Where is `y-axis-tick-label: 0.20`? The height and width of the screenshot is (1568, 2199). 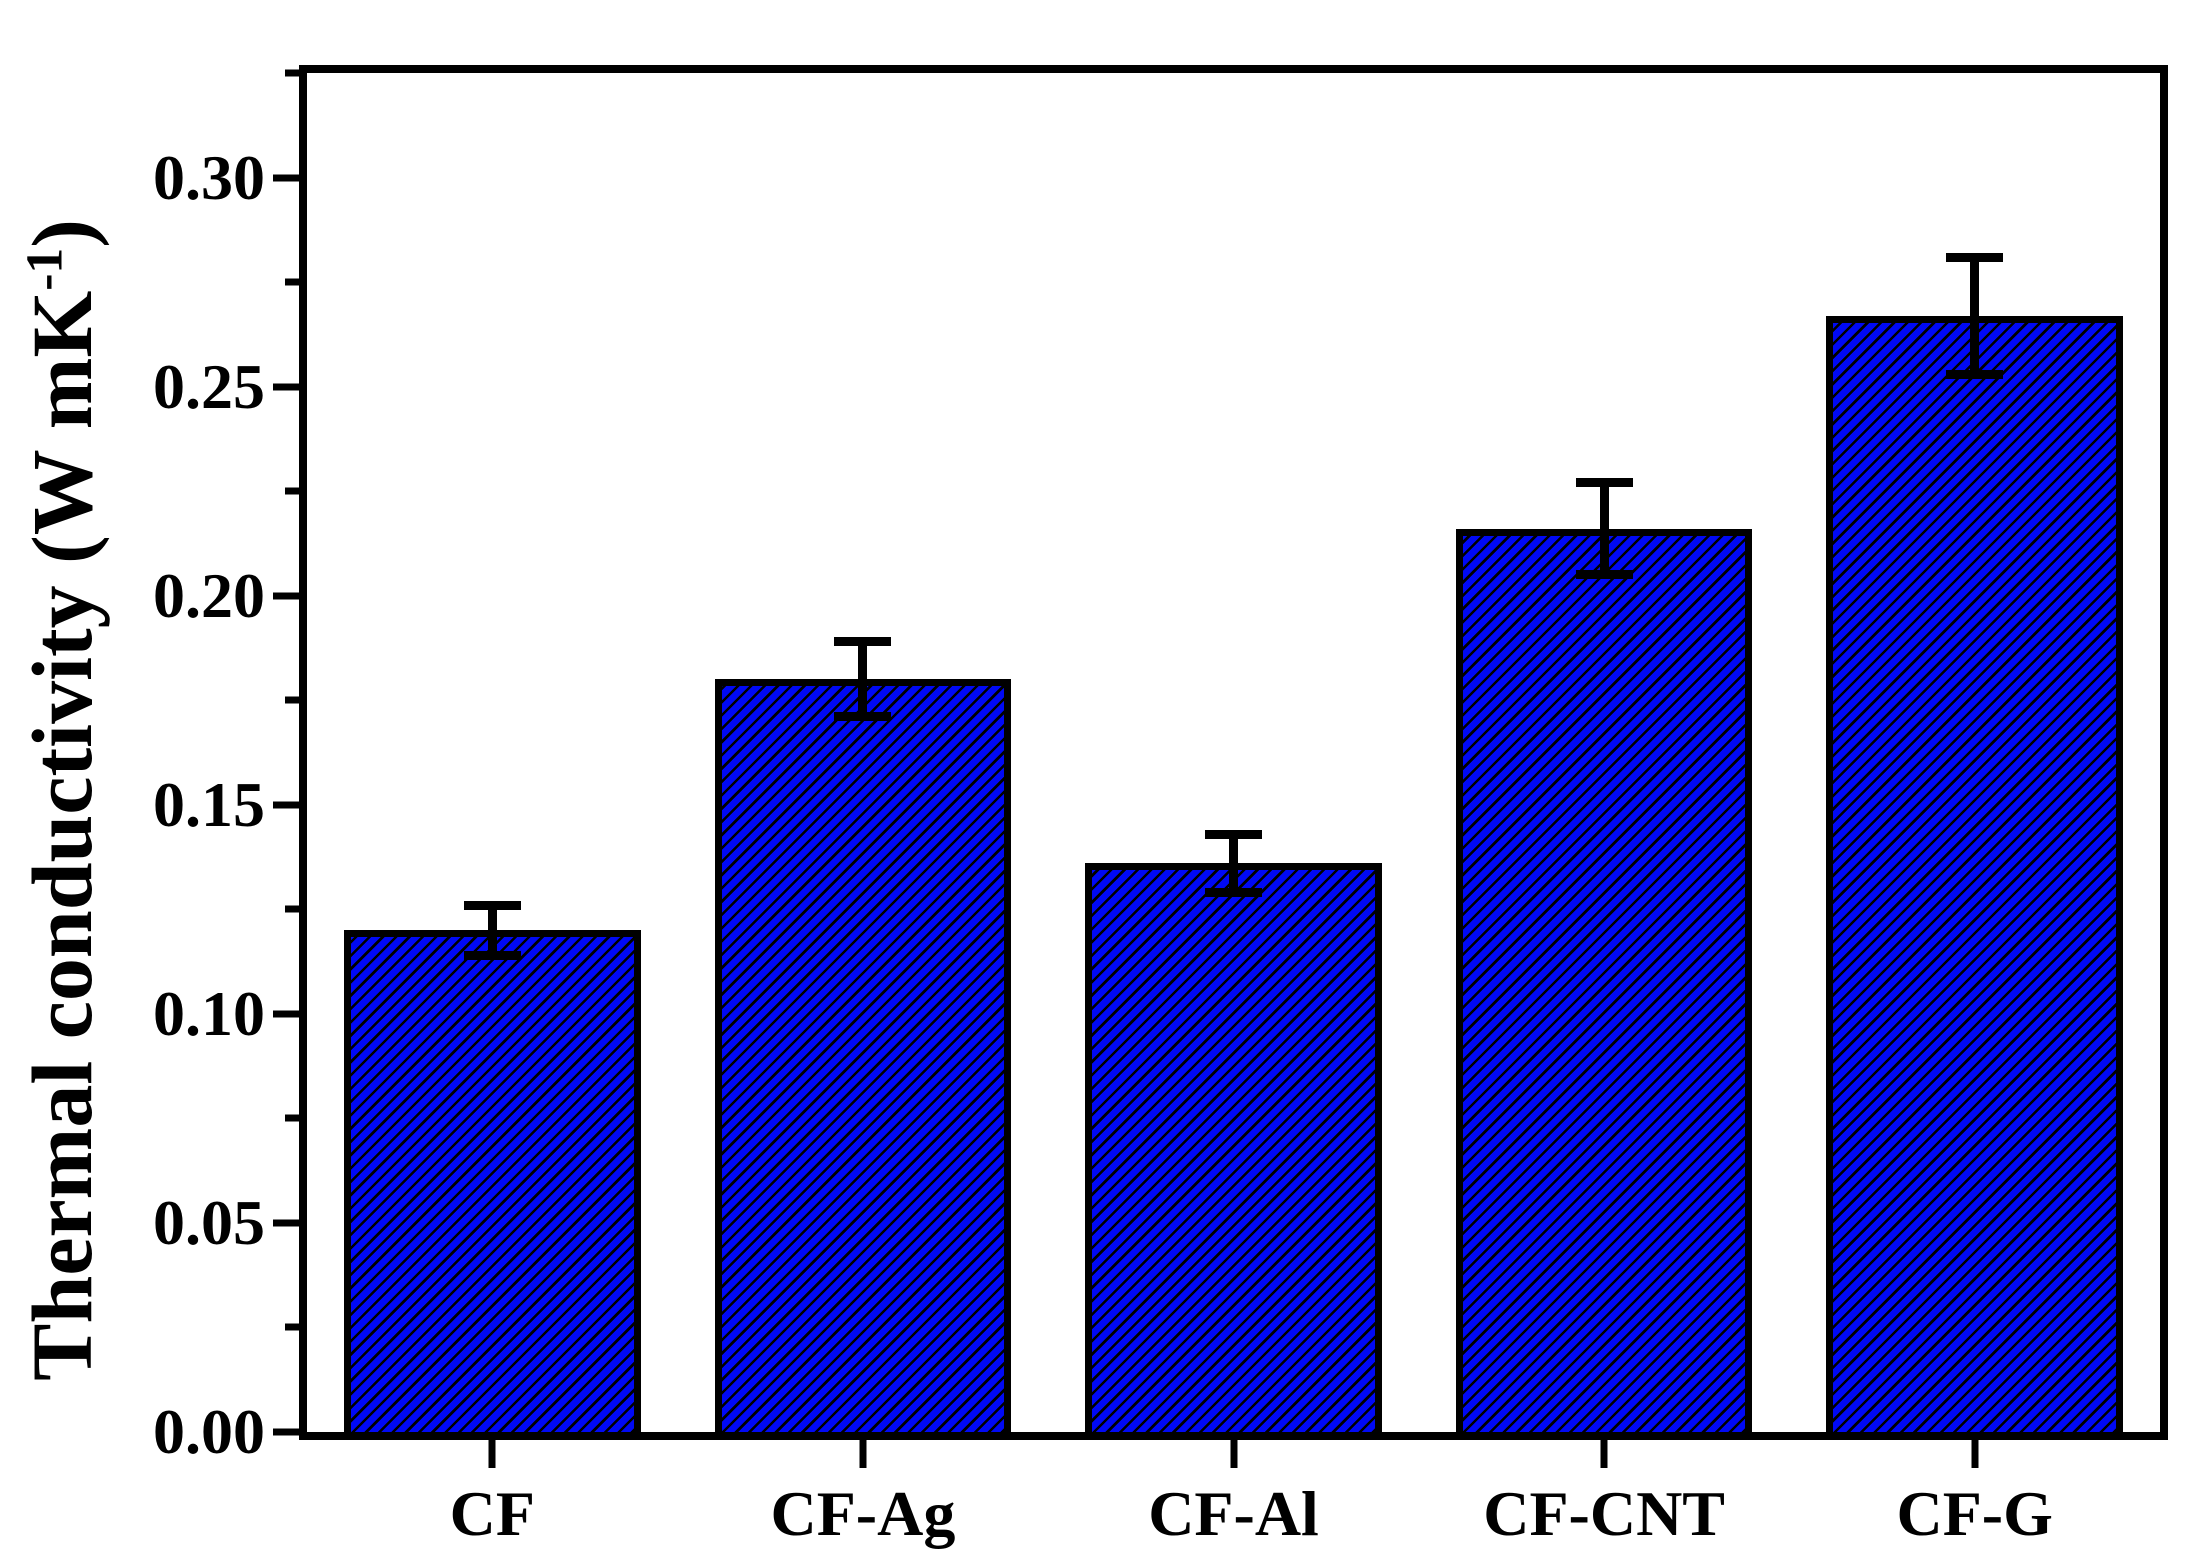
y-axis-tick-label: 0.20 is located at coordinates (209, 595).